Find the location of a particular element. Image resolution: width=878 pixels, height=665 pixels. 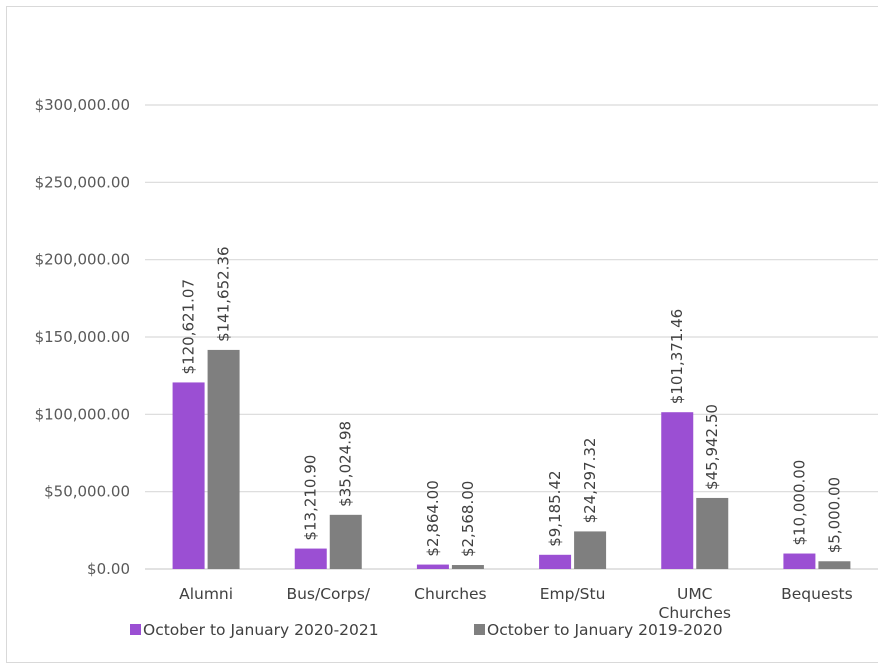

x-category-label: Alumni is located at coordinates (206, 594).